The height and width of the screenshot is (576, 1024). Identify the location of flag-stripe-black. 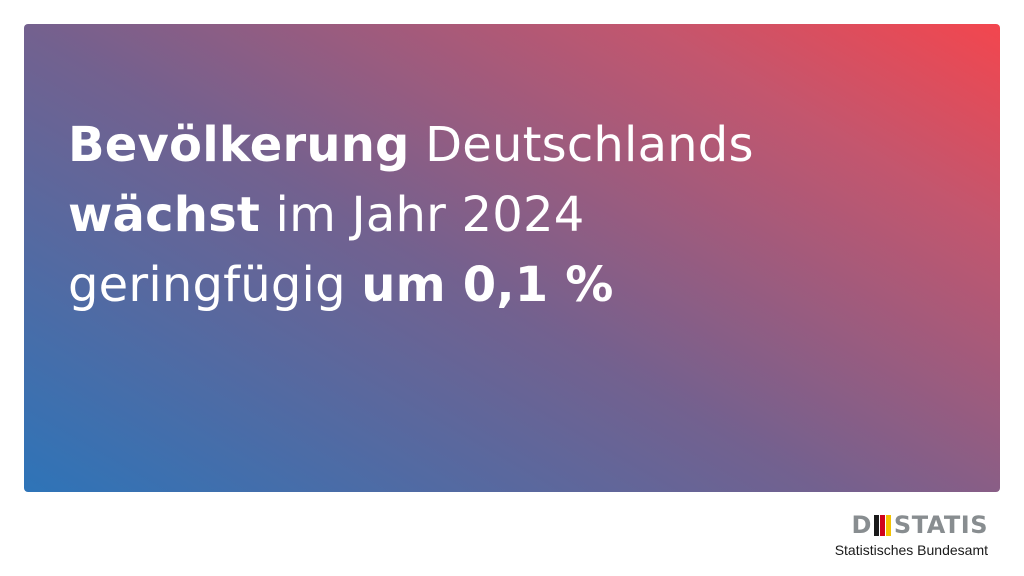
(876, 525).